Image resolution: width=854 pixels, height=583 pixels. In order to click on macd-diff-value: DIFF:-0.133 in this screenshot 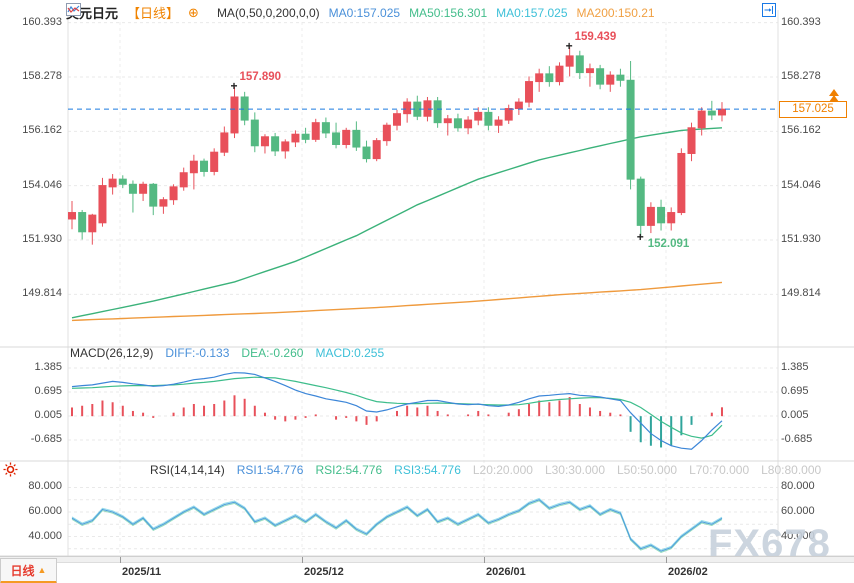, I will do `click(197, 353)`.